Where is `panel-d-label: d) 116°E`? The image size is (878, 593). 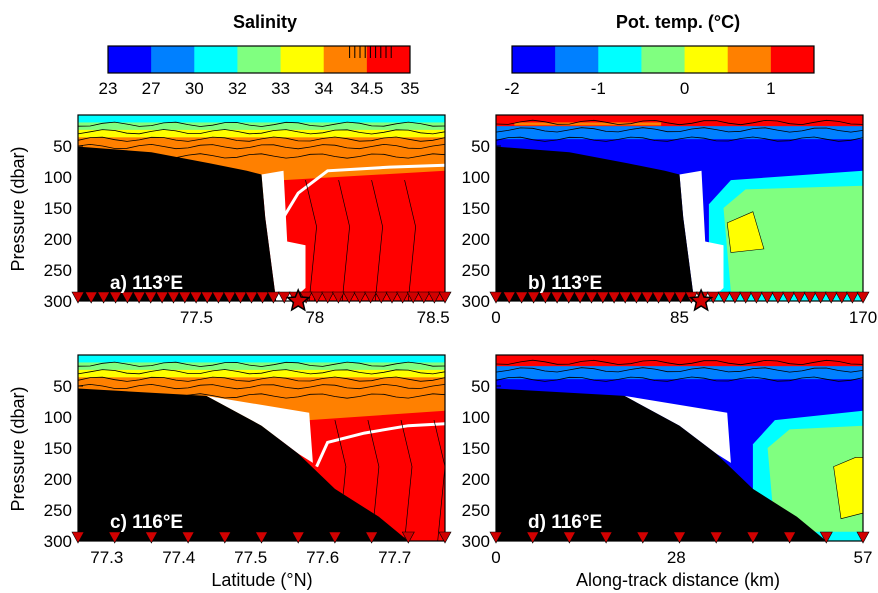
panel-d-label: d) 116°E is located at coordinates (565, 522).